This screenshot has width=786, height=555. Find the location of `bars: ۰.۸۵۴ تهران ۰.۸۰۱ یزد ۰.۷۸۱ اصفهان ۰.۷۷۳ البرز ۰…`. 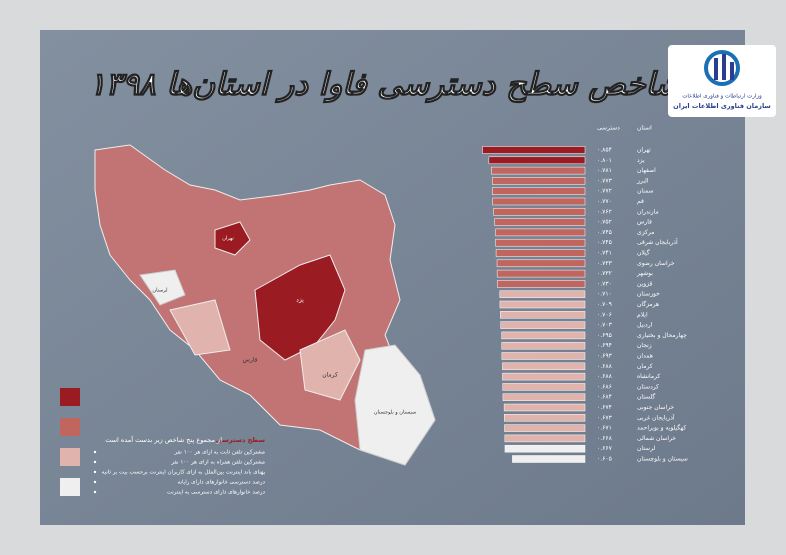

bars: ۰.۸۵۴ تهران ۰.۸۰۱ یزد ۰.۷۸۱ اصفهان ۰.۷۷۳ البرز ۰… is located at coordinates (585, 304).